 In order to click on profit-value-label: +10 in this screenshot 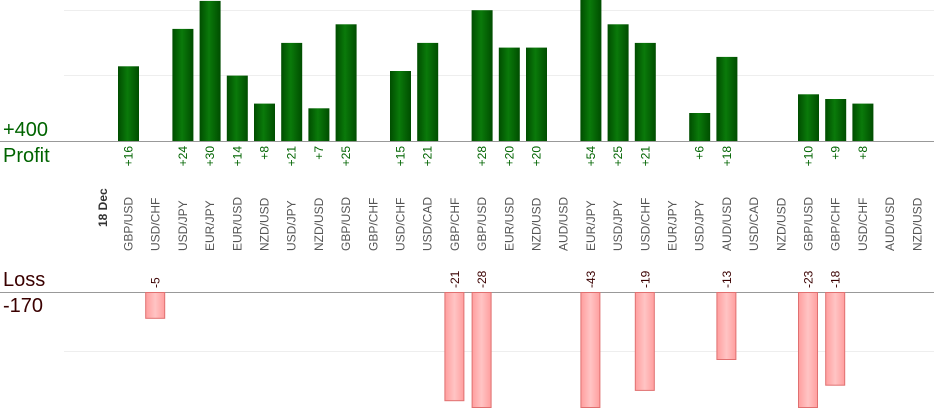, I will do `click(809, 156)`.